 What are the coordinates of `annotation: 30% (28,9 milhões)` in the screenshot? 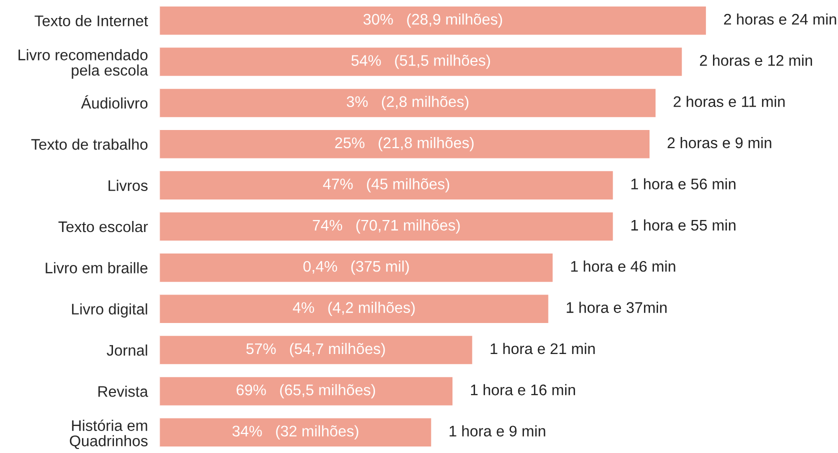 It's located at (432, 20).